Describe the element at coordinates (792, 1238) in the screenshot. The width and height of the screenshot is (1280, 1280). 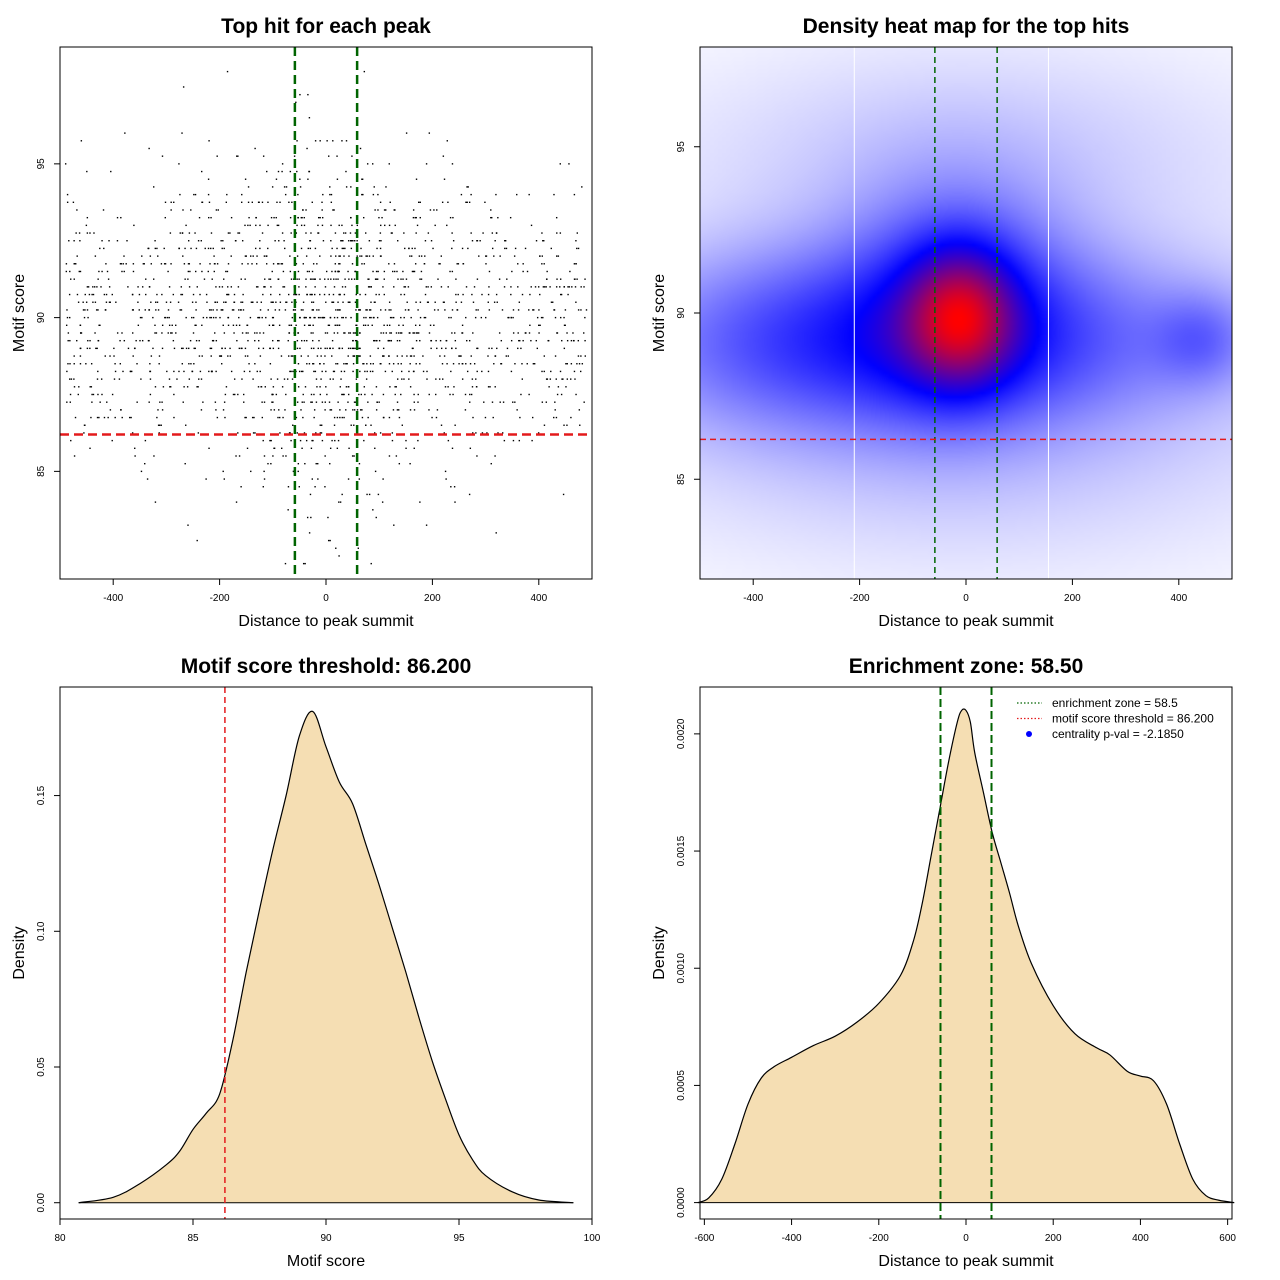
I see `x-tick-label: -400` at that location.